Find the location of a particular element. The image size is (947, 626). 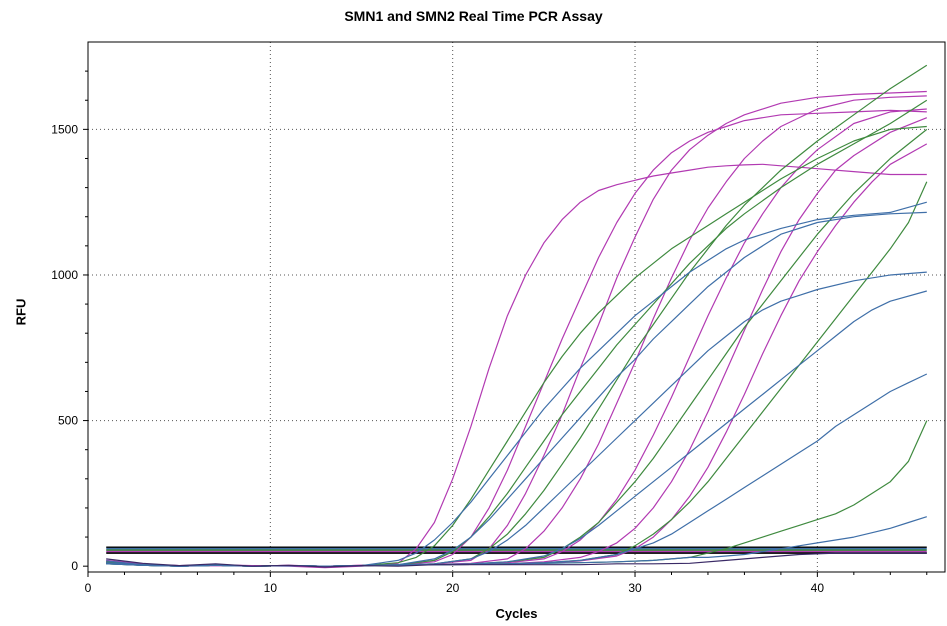

chart-title: SMN1 and SMN2 Real Time PCR Assay is located at coordinates (473, 16).